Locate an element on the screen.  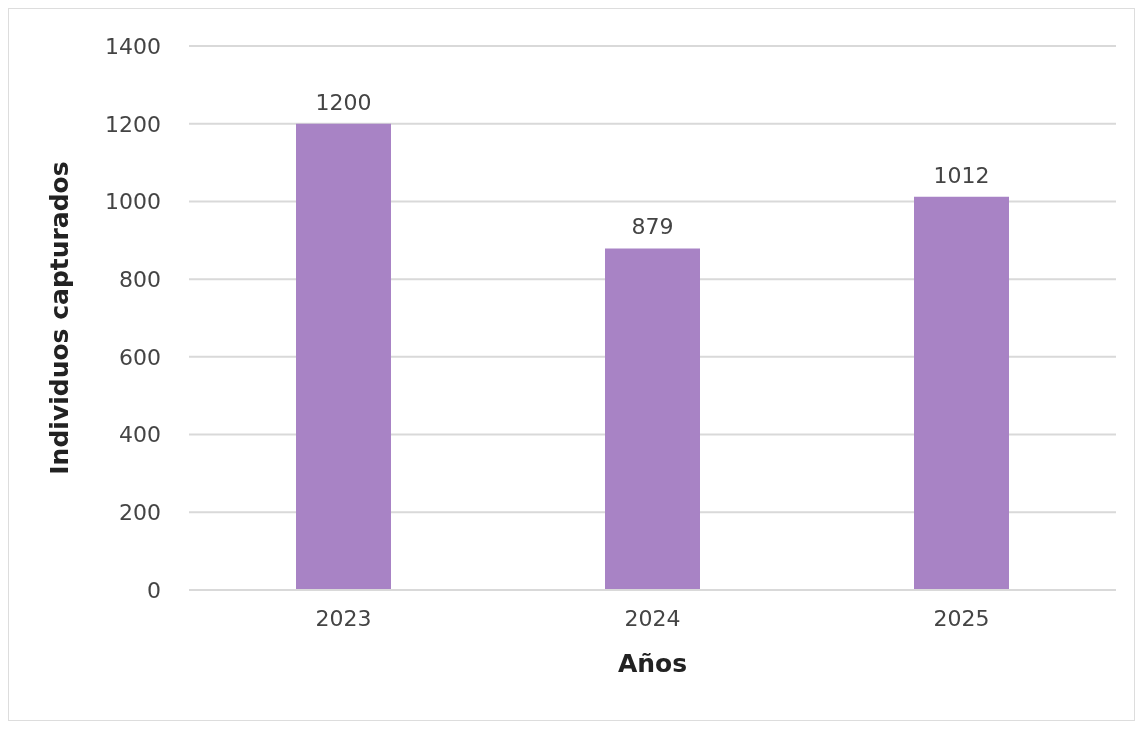
x-axis-title: Años is located at coordinates (652, 663).